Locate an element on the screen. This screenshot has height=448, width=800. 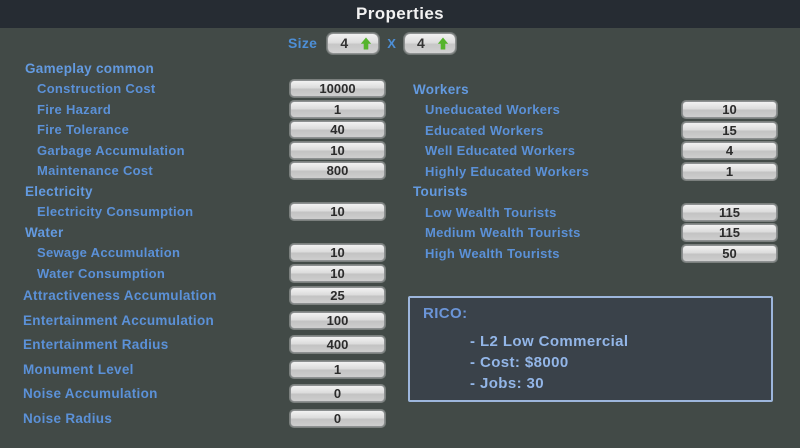
field-label: Water Consumption is located at coordinates (101, 273).